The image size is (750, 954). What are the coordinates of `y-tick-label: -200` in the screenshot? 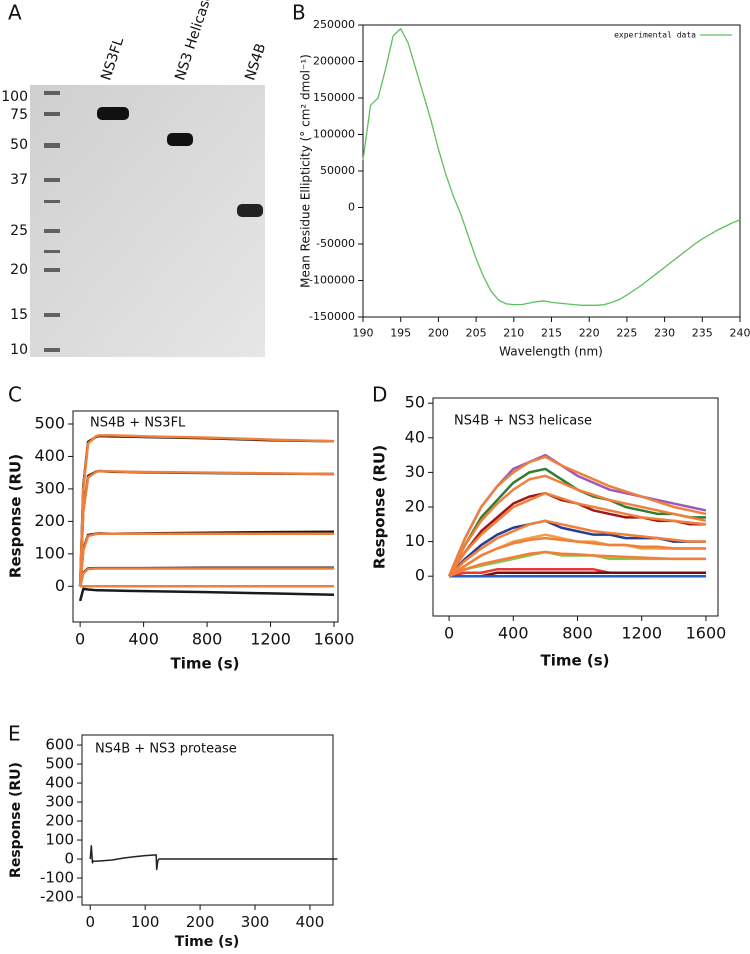 It's located at (57, 897).